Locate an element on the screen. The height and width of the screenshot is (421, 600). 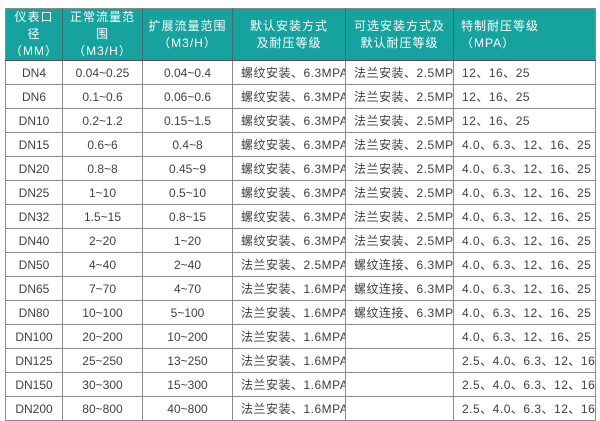
table-cell: 4~40 is located at coordinates (102, 264).